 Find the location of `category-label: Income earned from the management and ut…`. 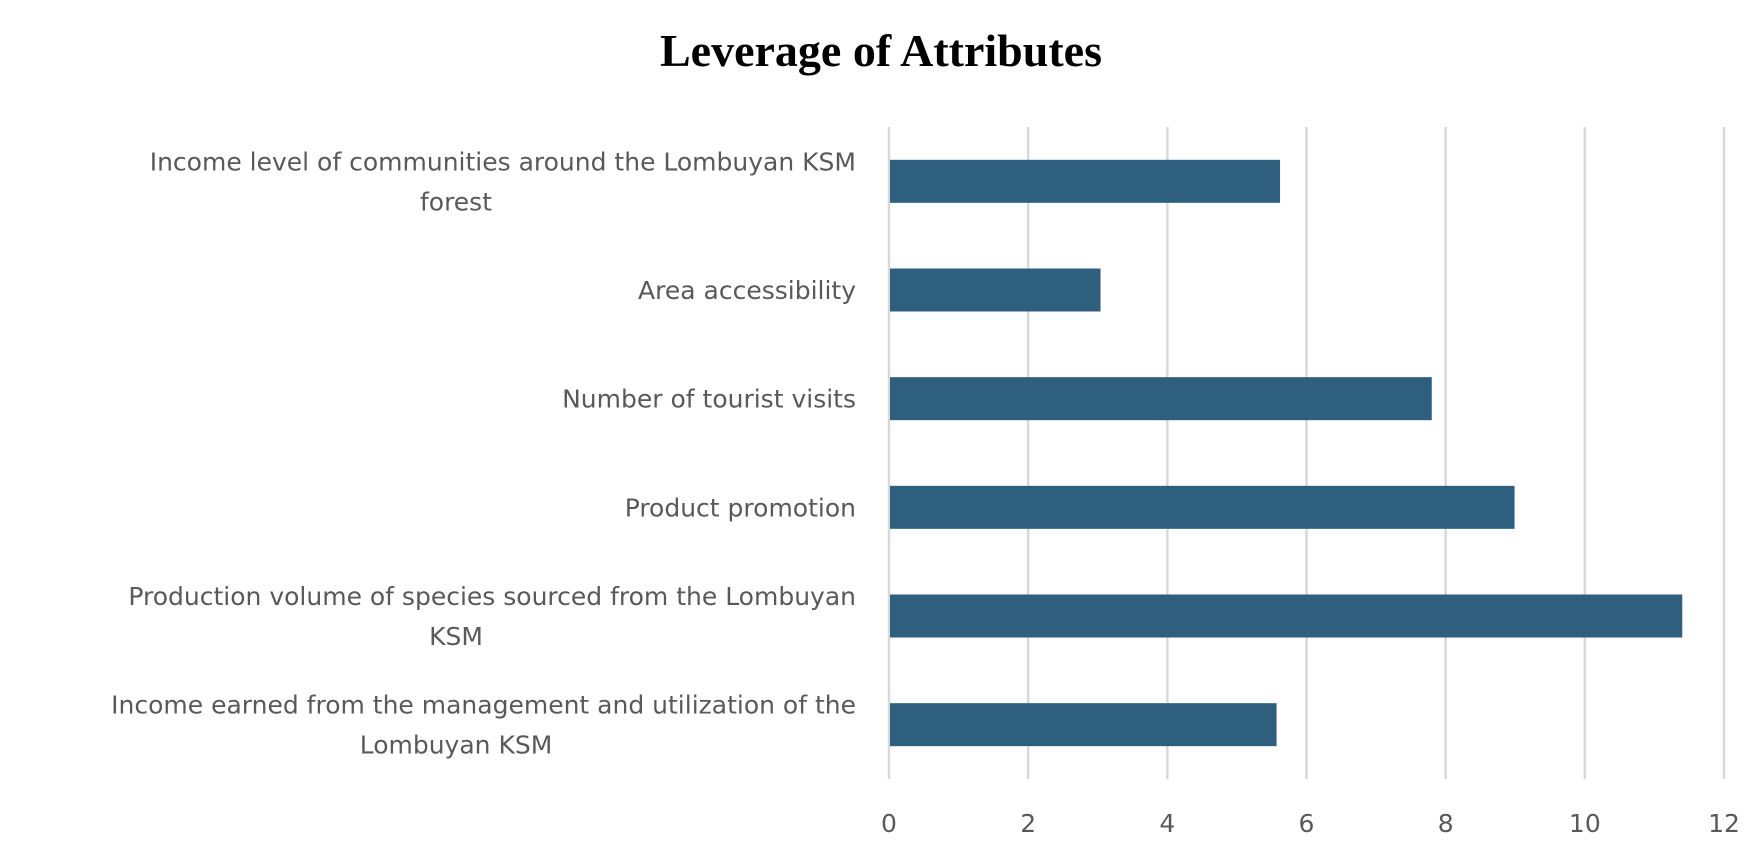

category-label: Income earned from the management and ut… is located at coordinates (483, 705).